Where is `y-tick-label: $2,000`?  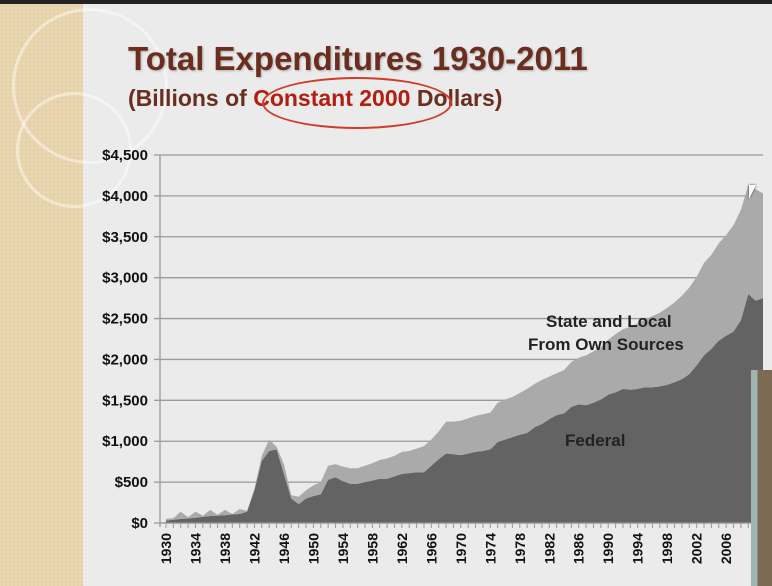
y-tick-label: $2,000 is located at coordinates (125, 359).